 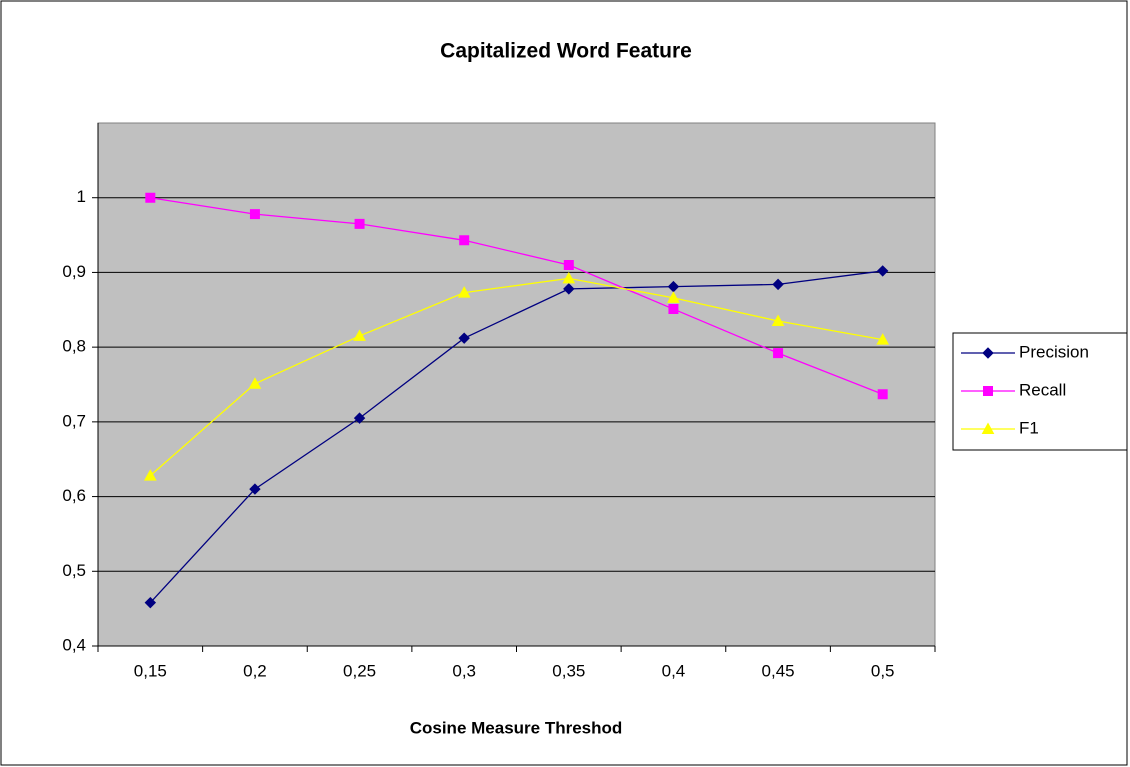 What do you see at coordinates (516, 727) in the screenshot?
I see `x-axis-label: Cosine Measure Threshod` at bounding box center [516, 727].